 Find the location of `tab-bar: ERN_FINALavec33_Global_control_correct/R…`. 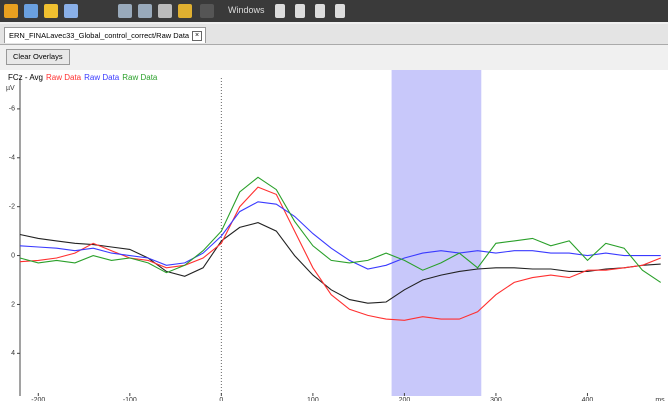

tab-bar: ERN_FINALavec33_Global_control_correct/R… is located at coordinates (334, 34).